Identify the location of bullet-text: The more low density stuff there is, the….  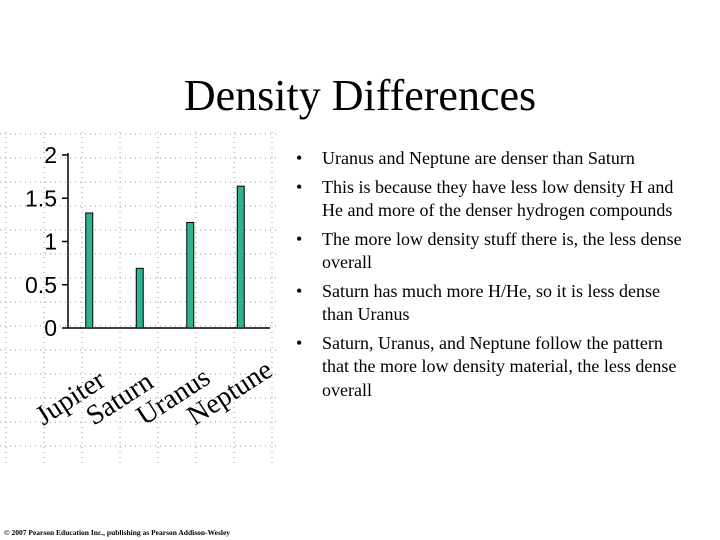
(502, 250).